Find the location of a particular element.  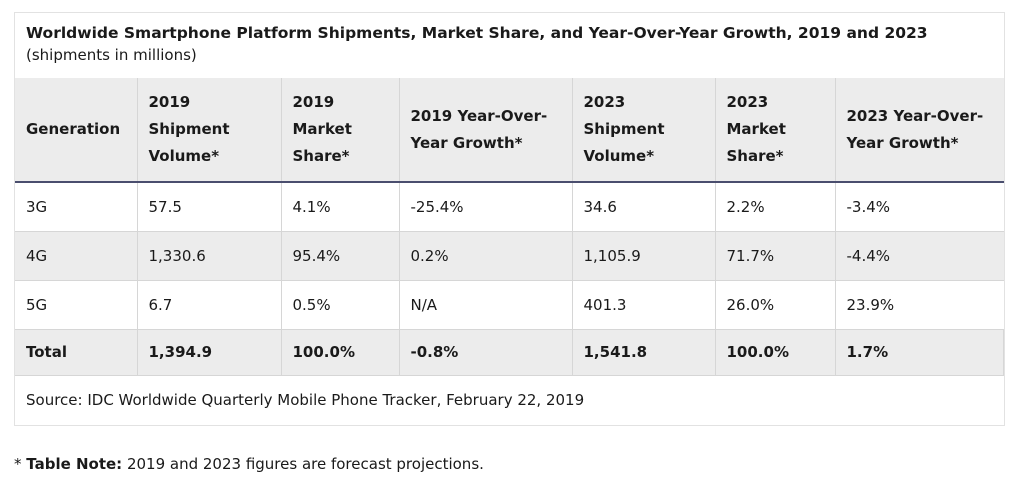

column-header: 2019 Year-Over-Year Growth* is located at coordinates (486, 130).